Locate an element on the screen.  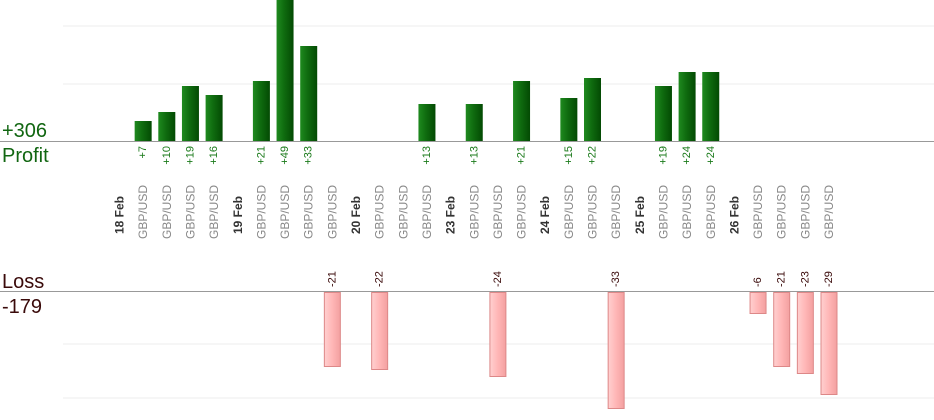
loss-value-label: -33 is located at coordinates (616, 279).